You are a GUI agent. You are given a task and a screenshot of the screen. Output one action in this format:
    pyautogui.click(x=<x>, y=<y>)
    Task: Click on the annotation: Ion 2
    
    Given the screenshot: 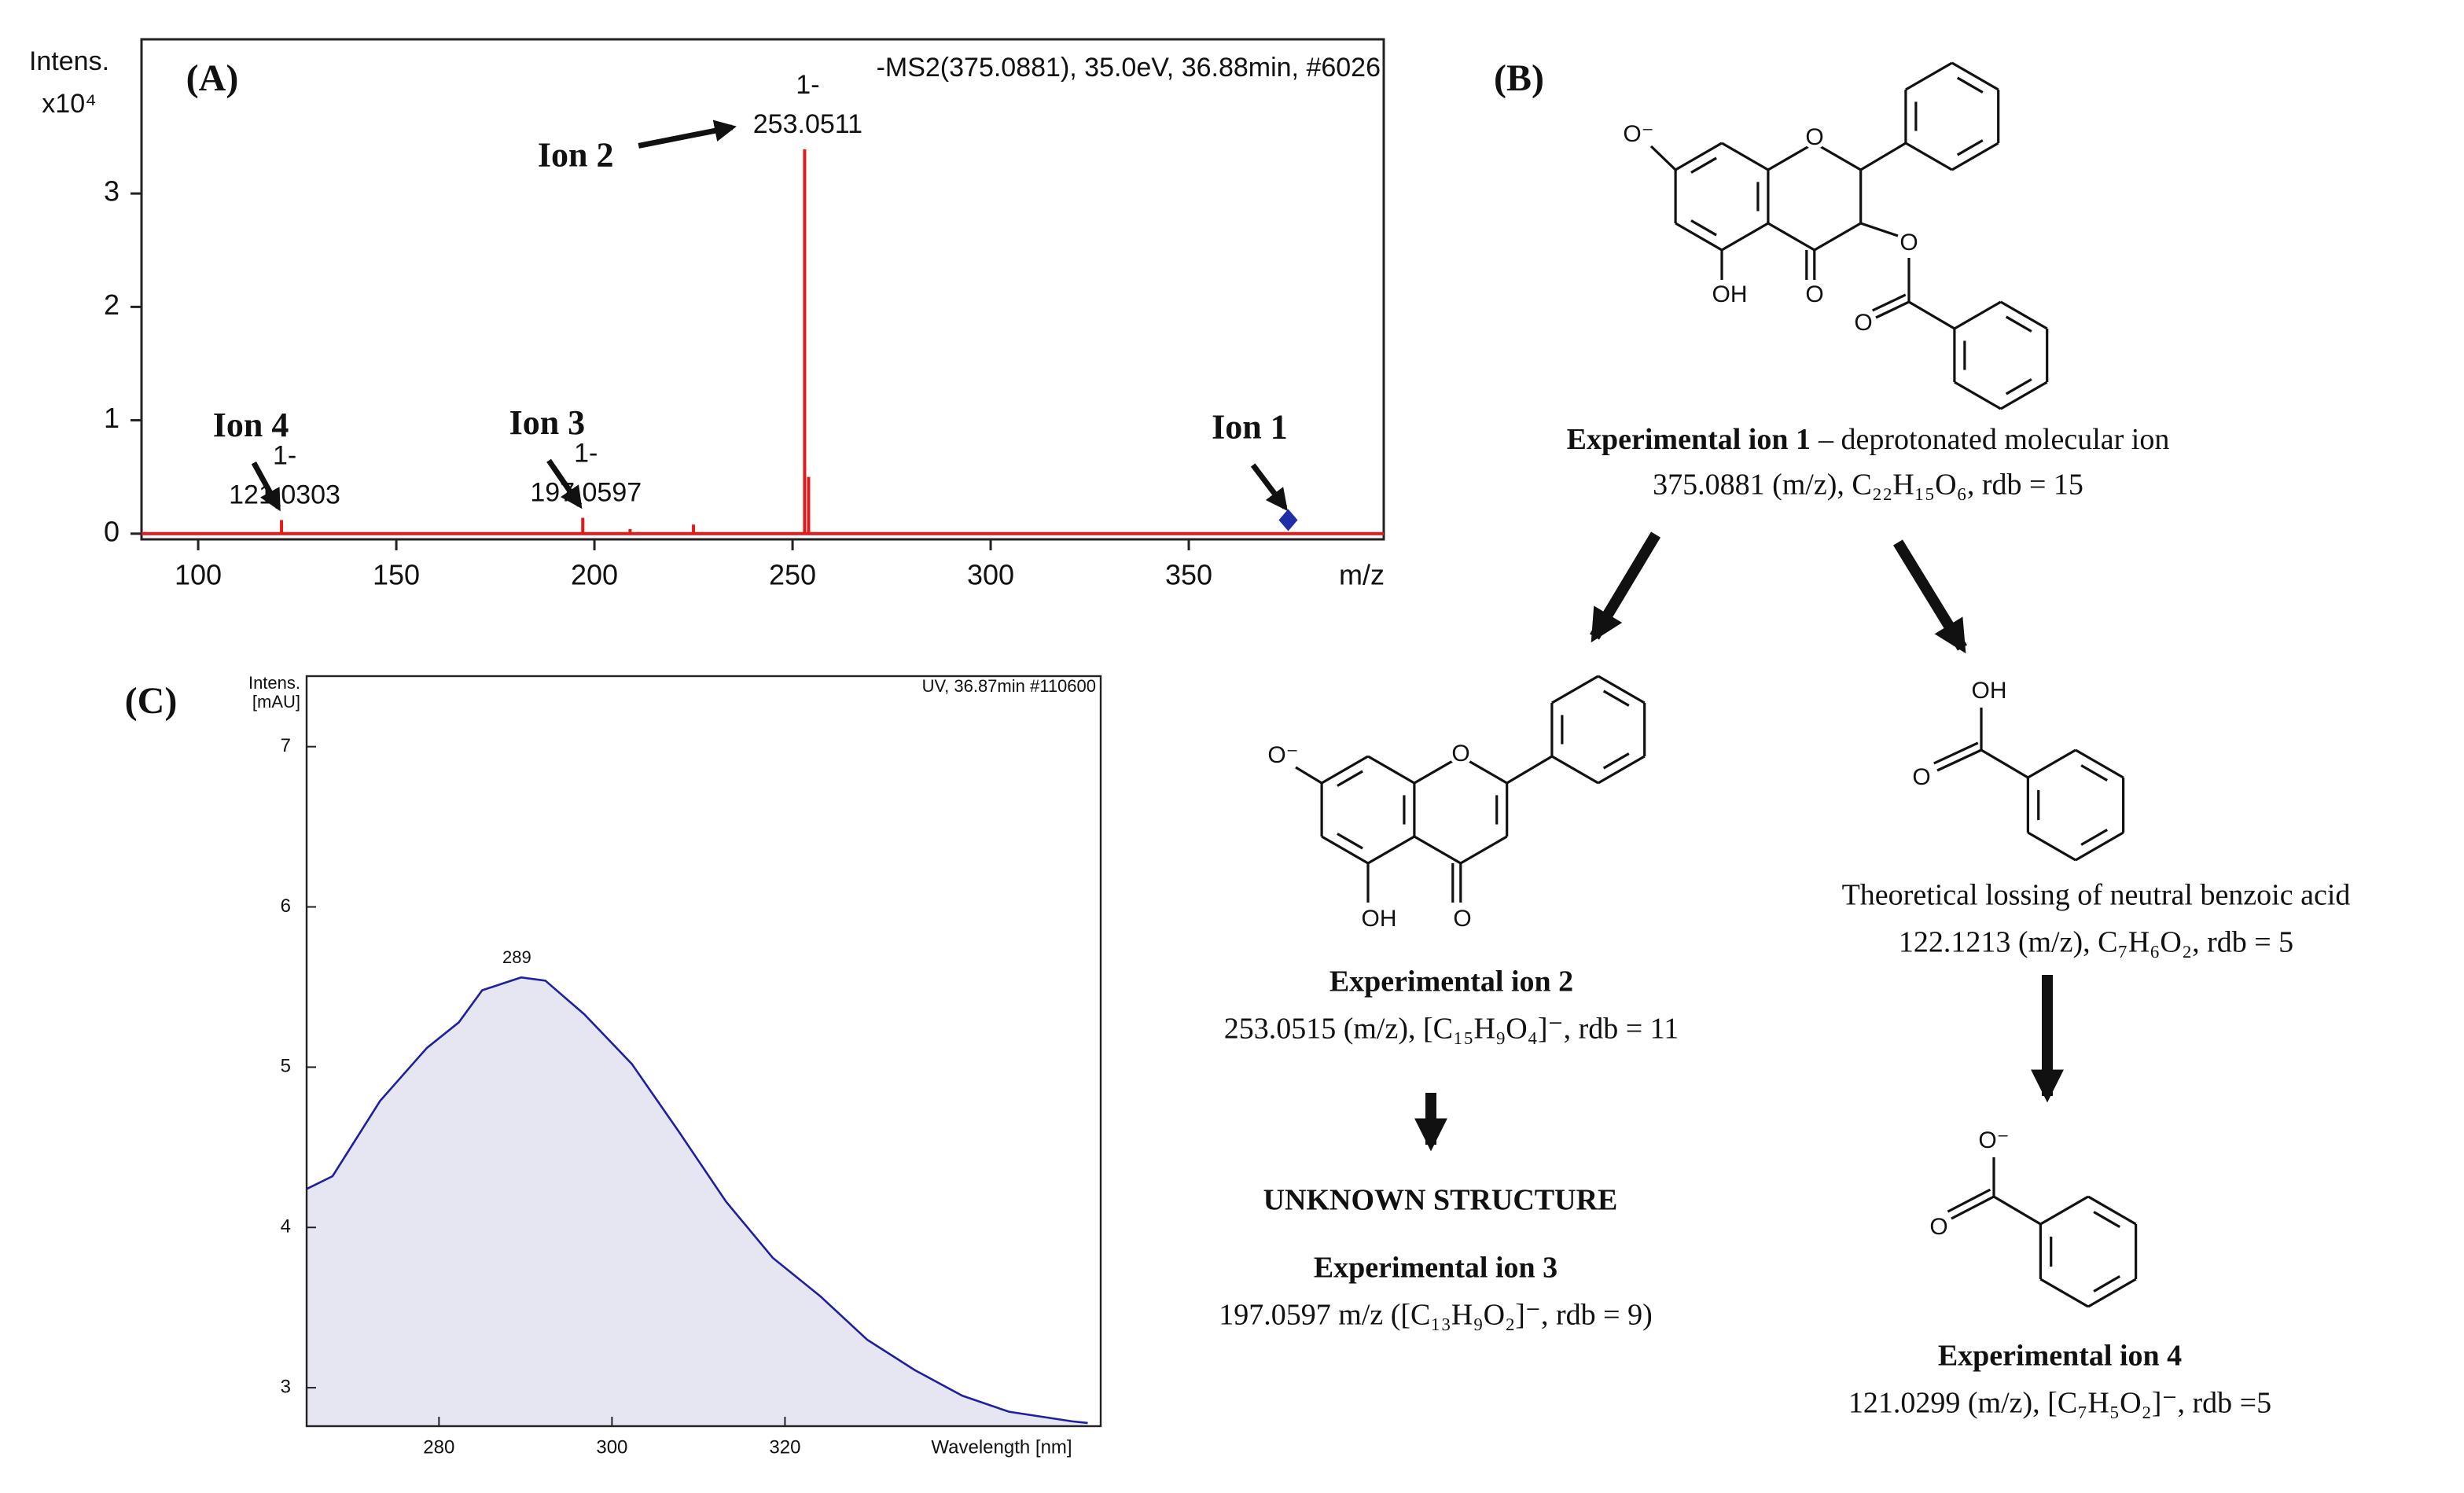 What is the action you would take?
    pyautogui.click(x=576, y=155)
    